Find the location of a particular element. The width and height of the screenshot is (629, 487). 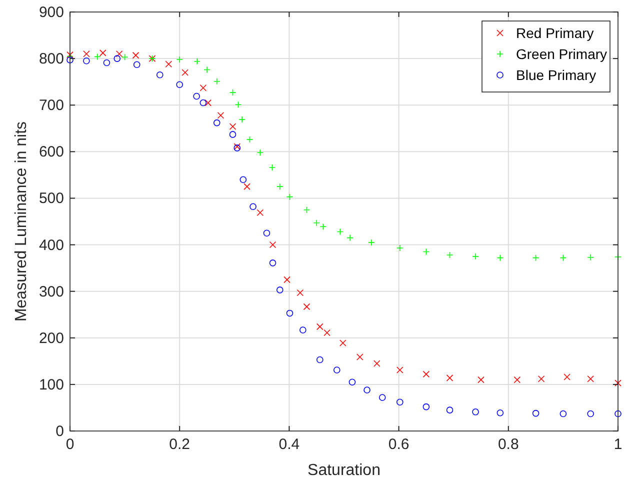

legend-label: Red Primary is located at coordinates (555, 33).